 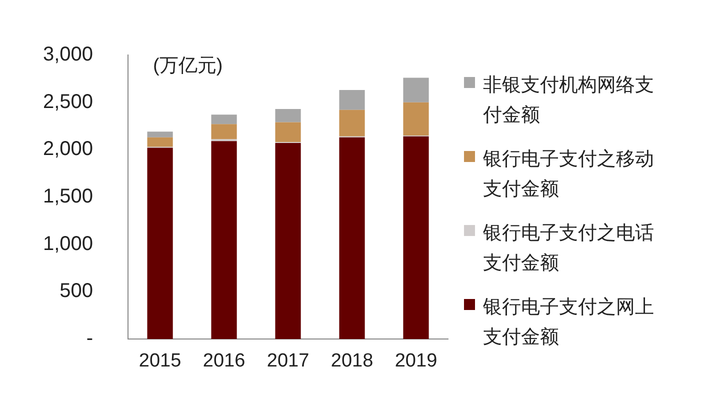 I want to click on x-tick-label: 2019, so click(x=416, y=361).